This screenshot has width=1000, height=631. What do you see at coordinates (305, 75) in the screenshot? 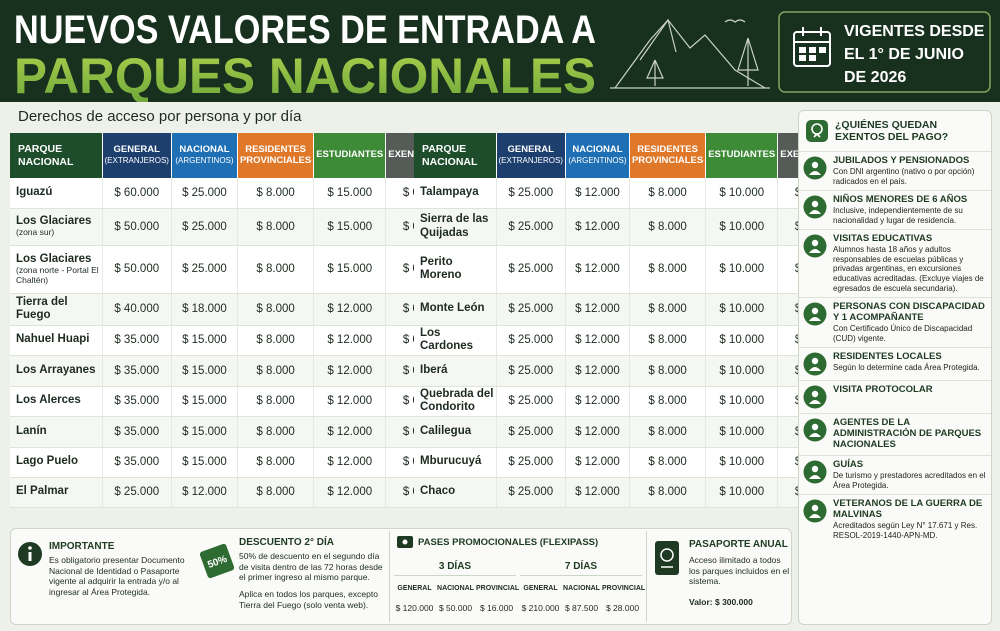
I see `title-line2: PARQUES NACIONALES` at bounding box center [305, 75].